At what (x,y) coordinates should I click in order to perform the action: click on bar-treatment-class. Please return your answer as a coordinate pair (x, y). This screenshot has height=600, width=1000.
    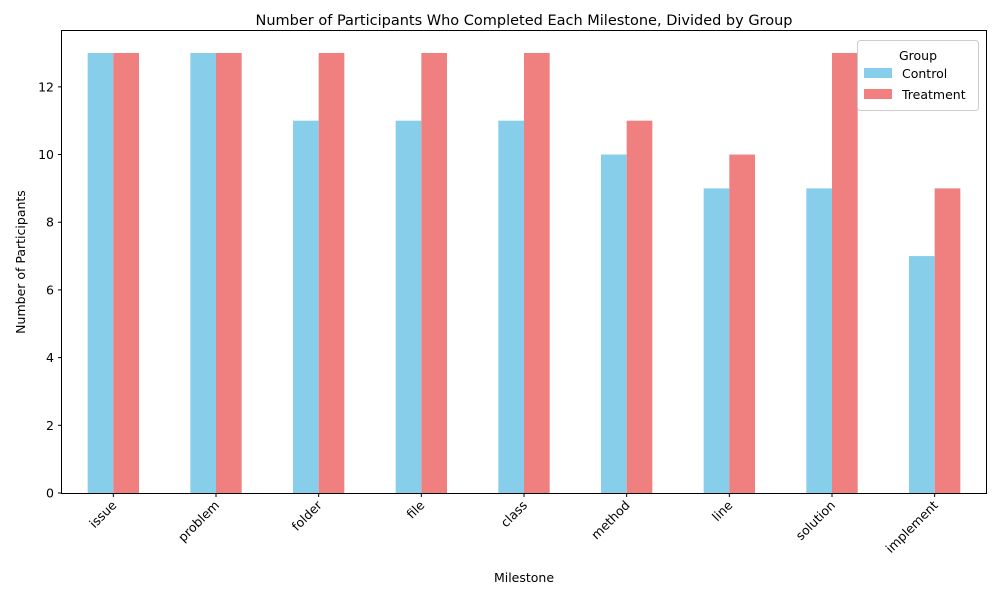
    Looking at the image, I should click on (537, 273).